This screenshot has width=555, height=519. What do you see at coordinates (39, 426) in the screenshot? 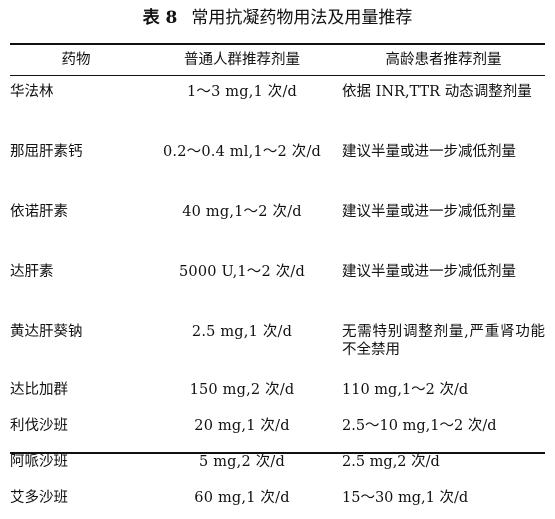
I see `drug-name: 利伐沙班` at bounding box center [39, 426].